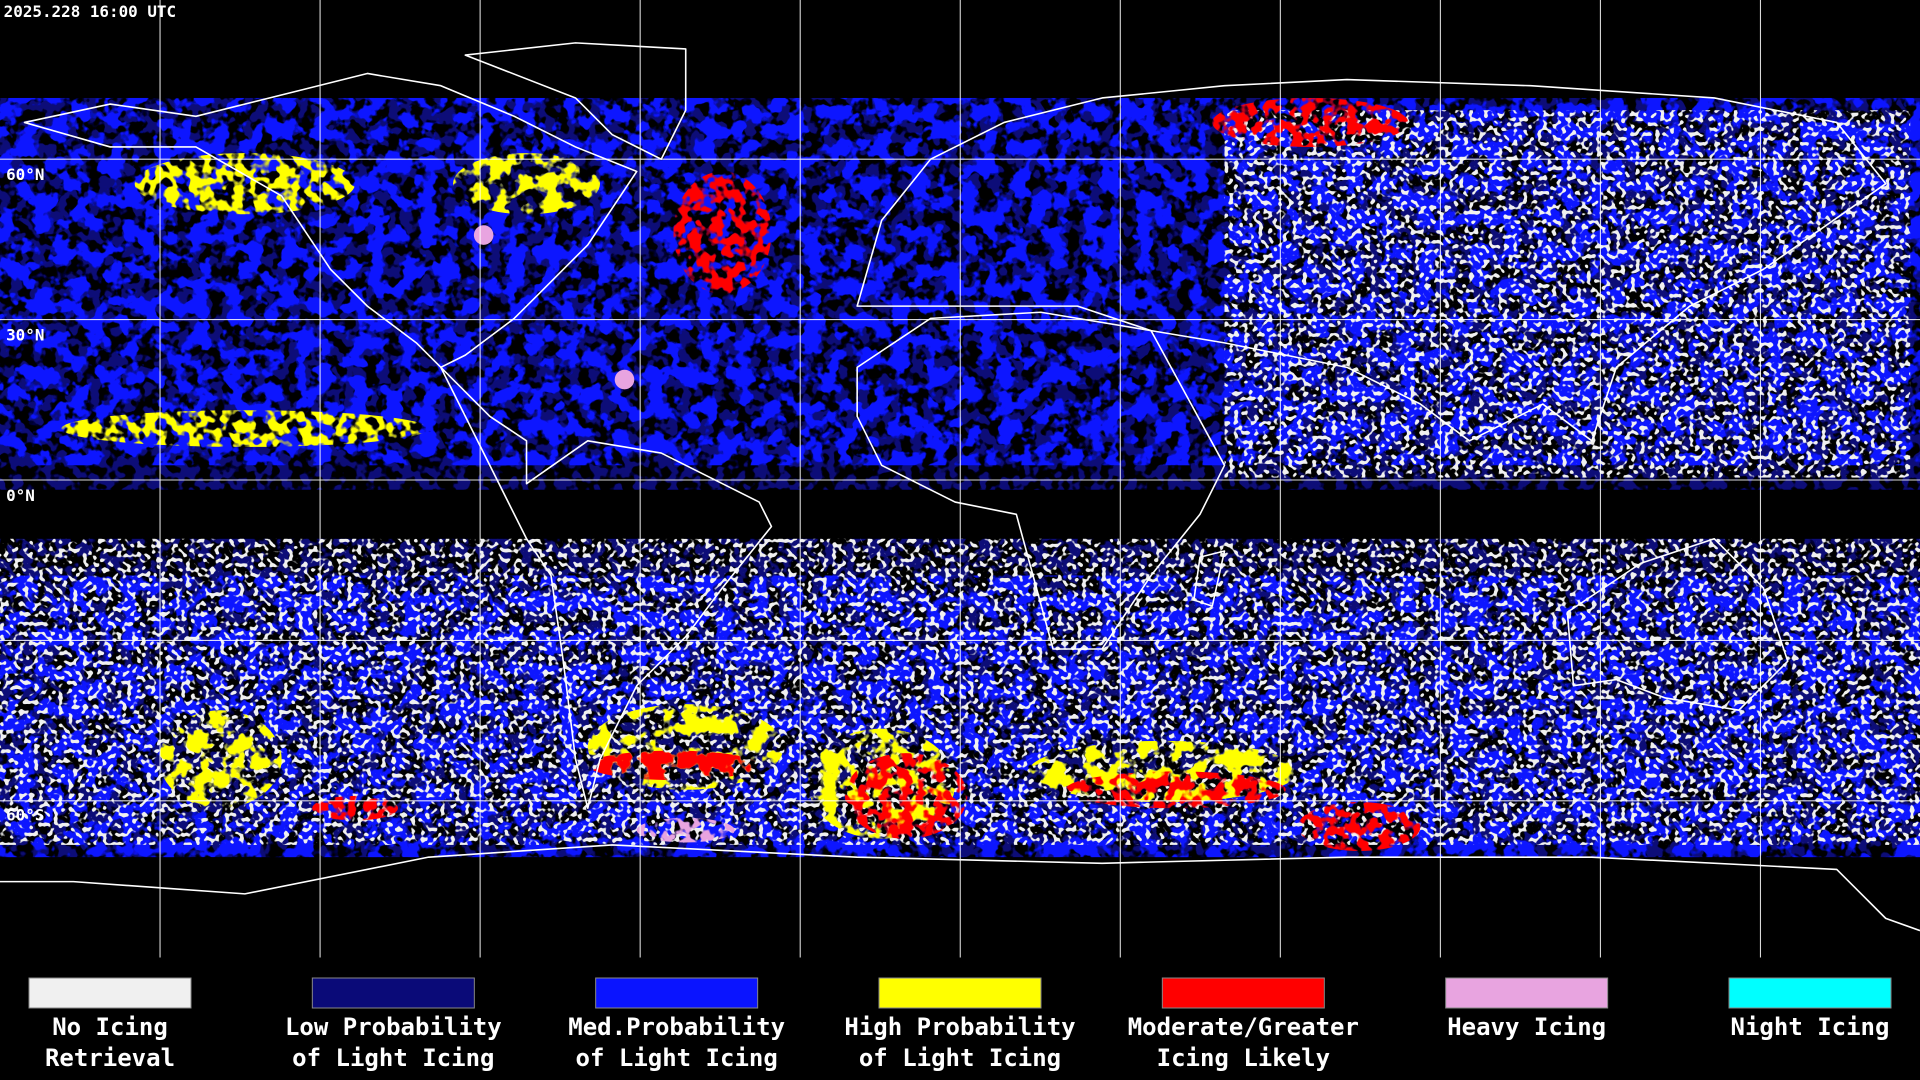 The height and width of the screenshot is (1080, 1920). I want to click on legend-label: Low Probability, so click(393, 1027).